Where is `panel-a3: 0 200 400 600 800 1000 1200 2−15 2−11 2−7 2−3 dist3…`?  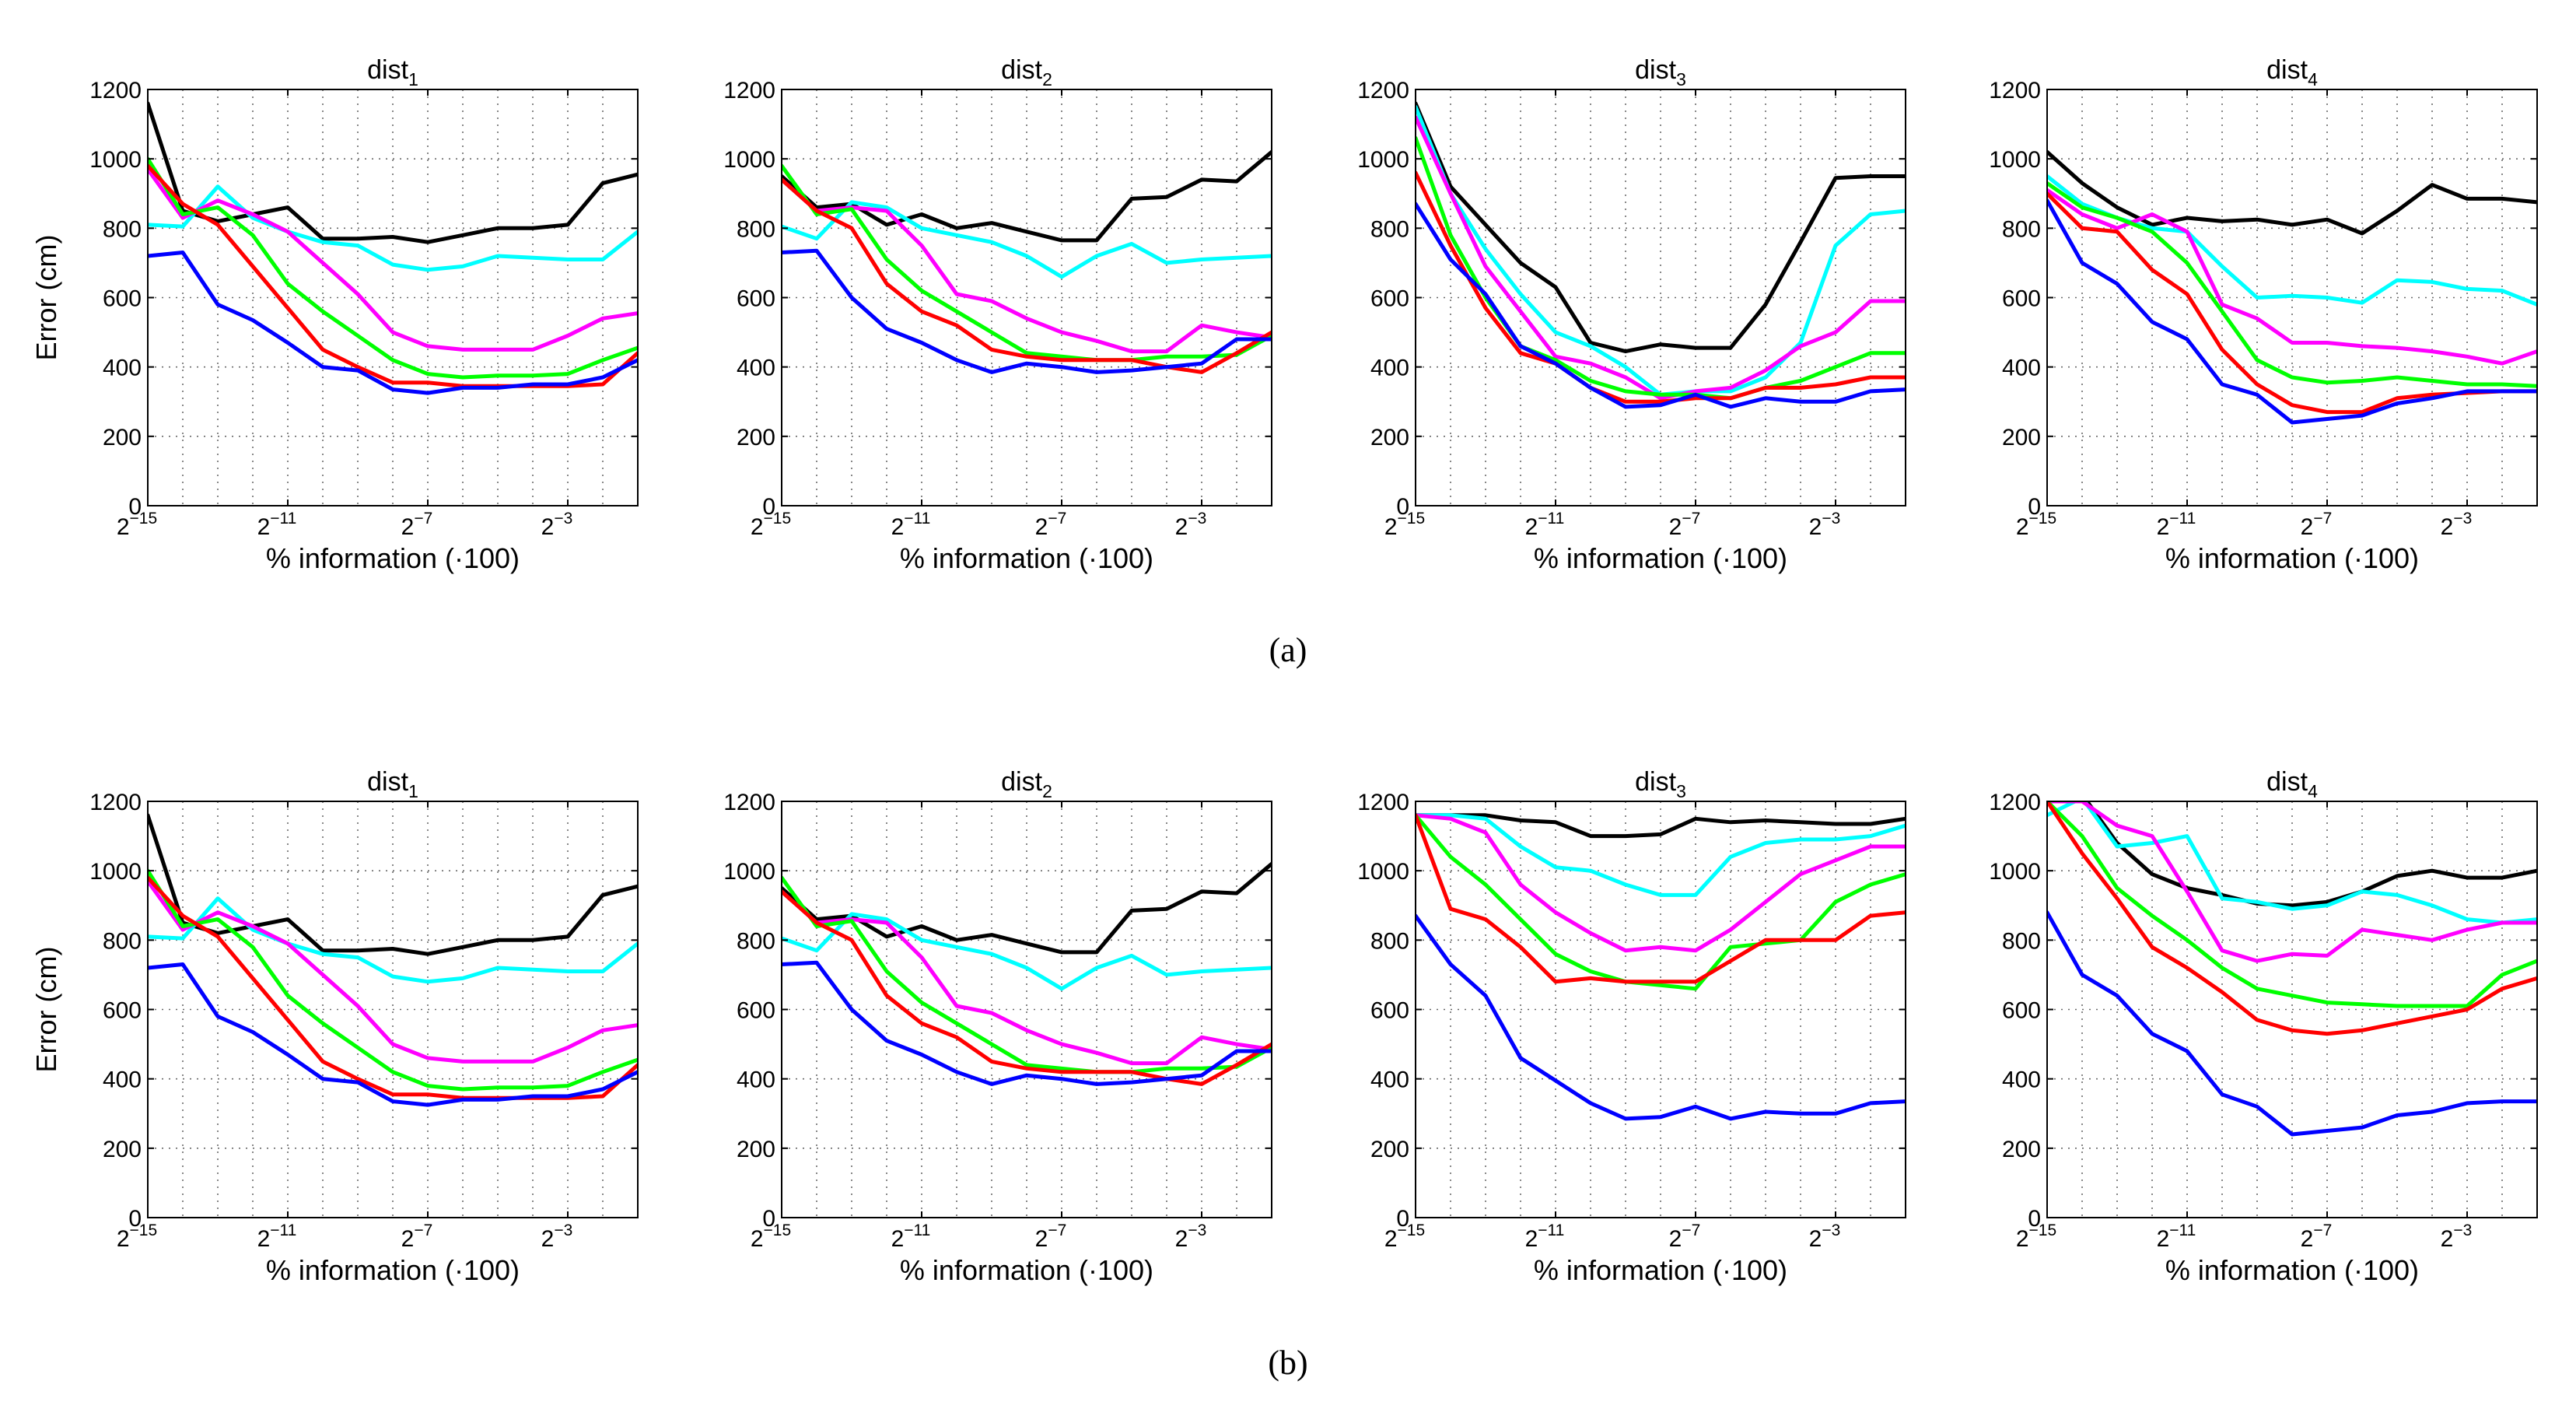
panel-a3: 0 200 400 600 800 1000 1200 2−15 2−11 2−7 2−3 dist3… is located at coordinates (1632, 314).